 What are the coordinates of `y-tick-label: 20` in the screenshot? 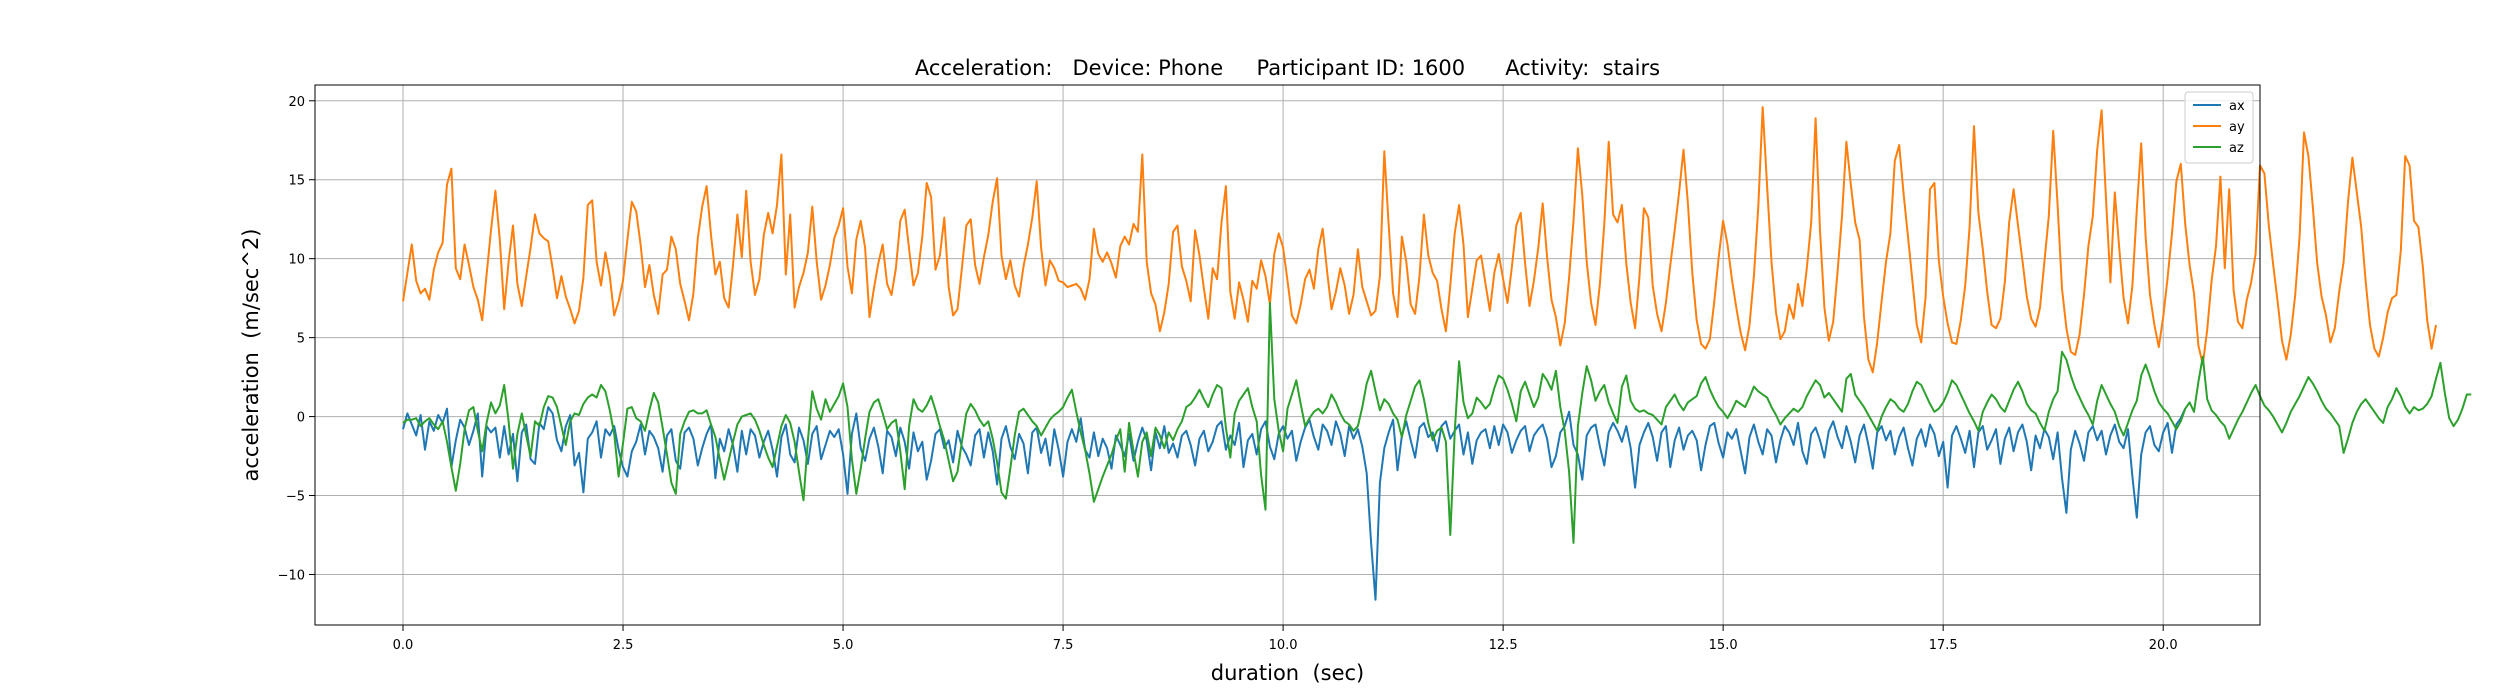 It's located at (296, 102).